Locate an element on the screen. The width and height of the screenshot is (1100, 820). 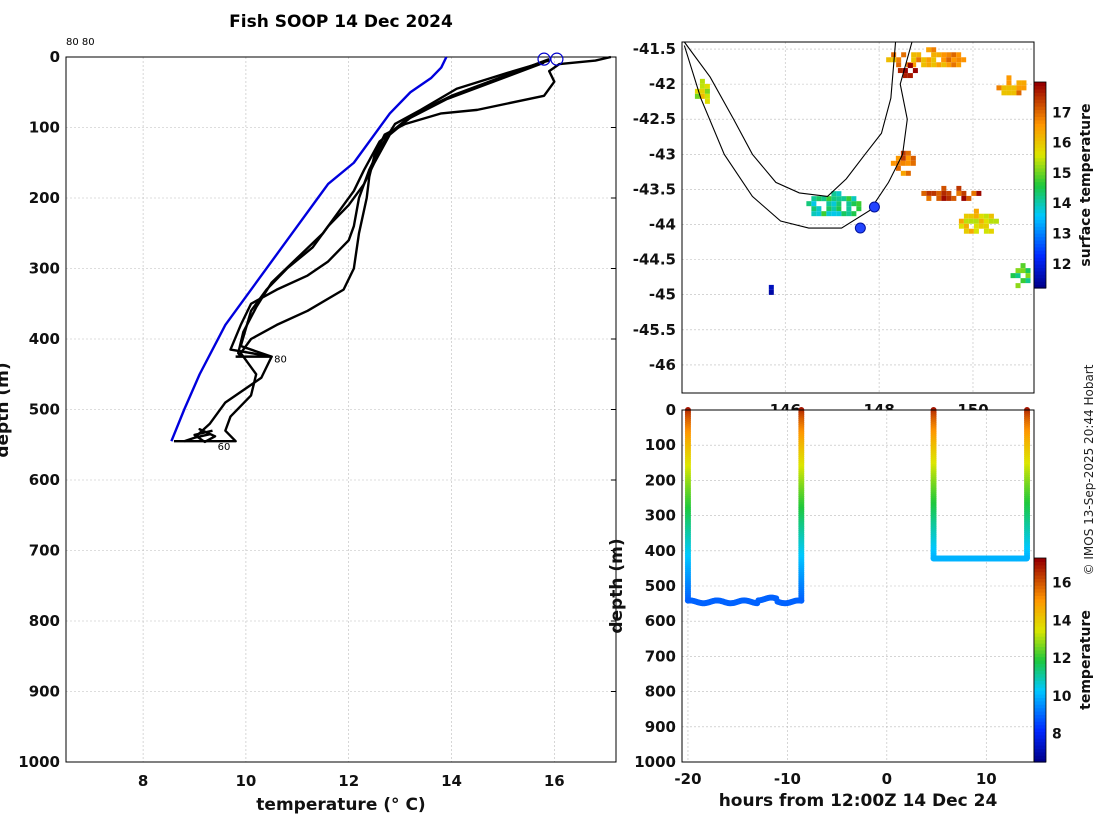
start-marker is located at coordinates (544, 59).